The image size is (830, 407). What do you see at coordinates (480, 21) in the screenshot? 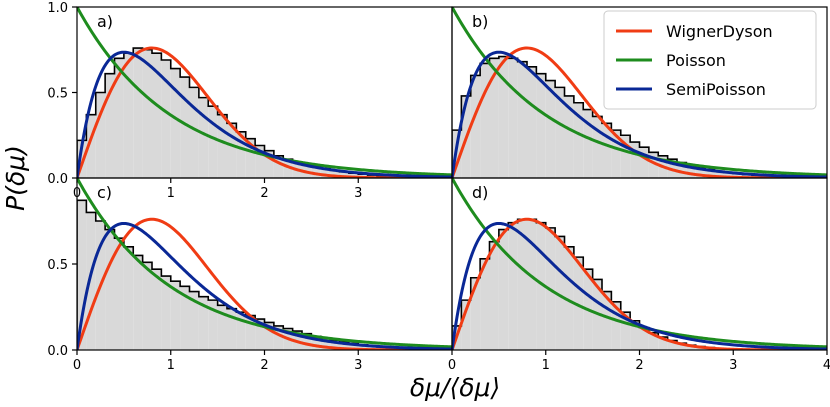
I see `panel-label: b)` at bounding box center [480, 21].